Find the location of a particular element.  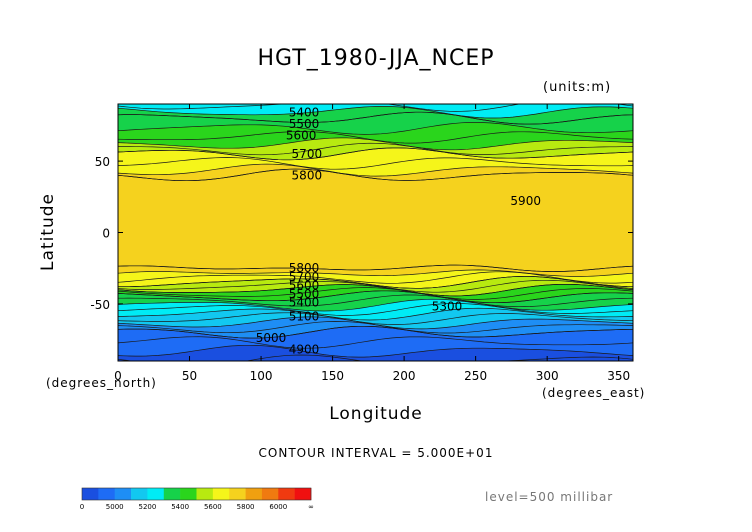

colorbar-tick-label: 5400 is located at coordinates (180, 507).